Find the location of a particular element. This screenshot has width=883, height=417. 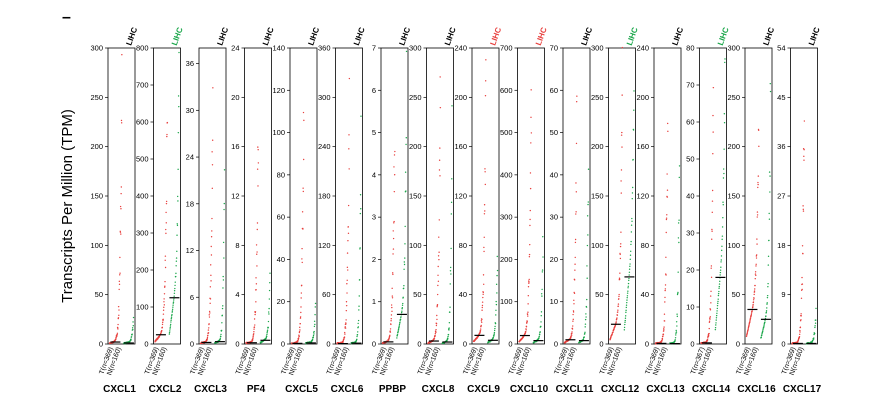

y-tick-label: 45 is located at coordinates (781, 97).